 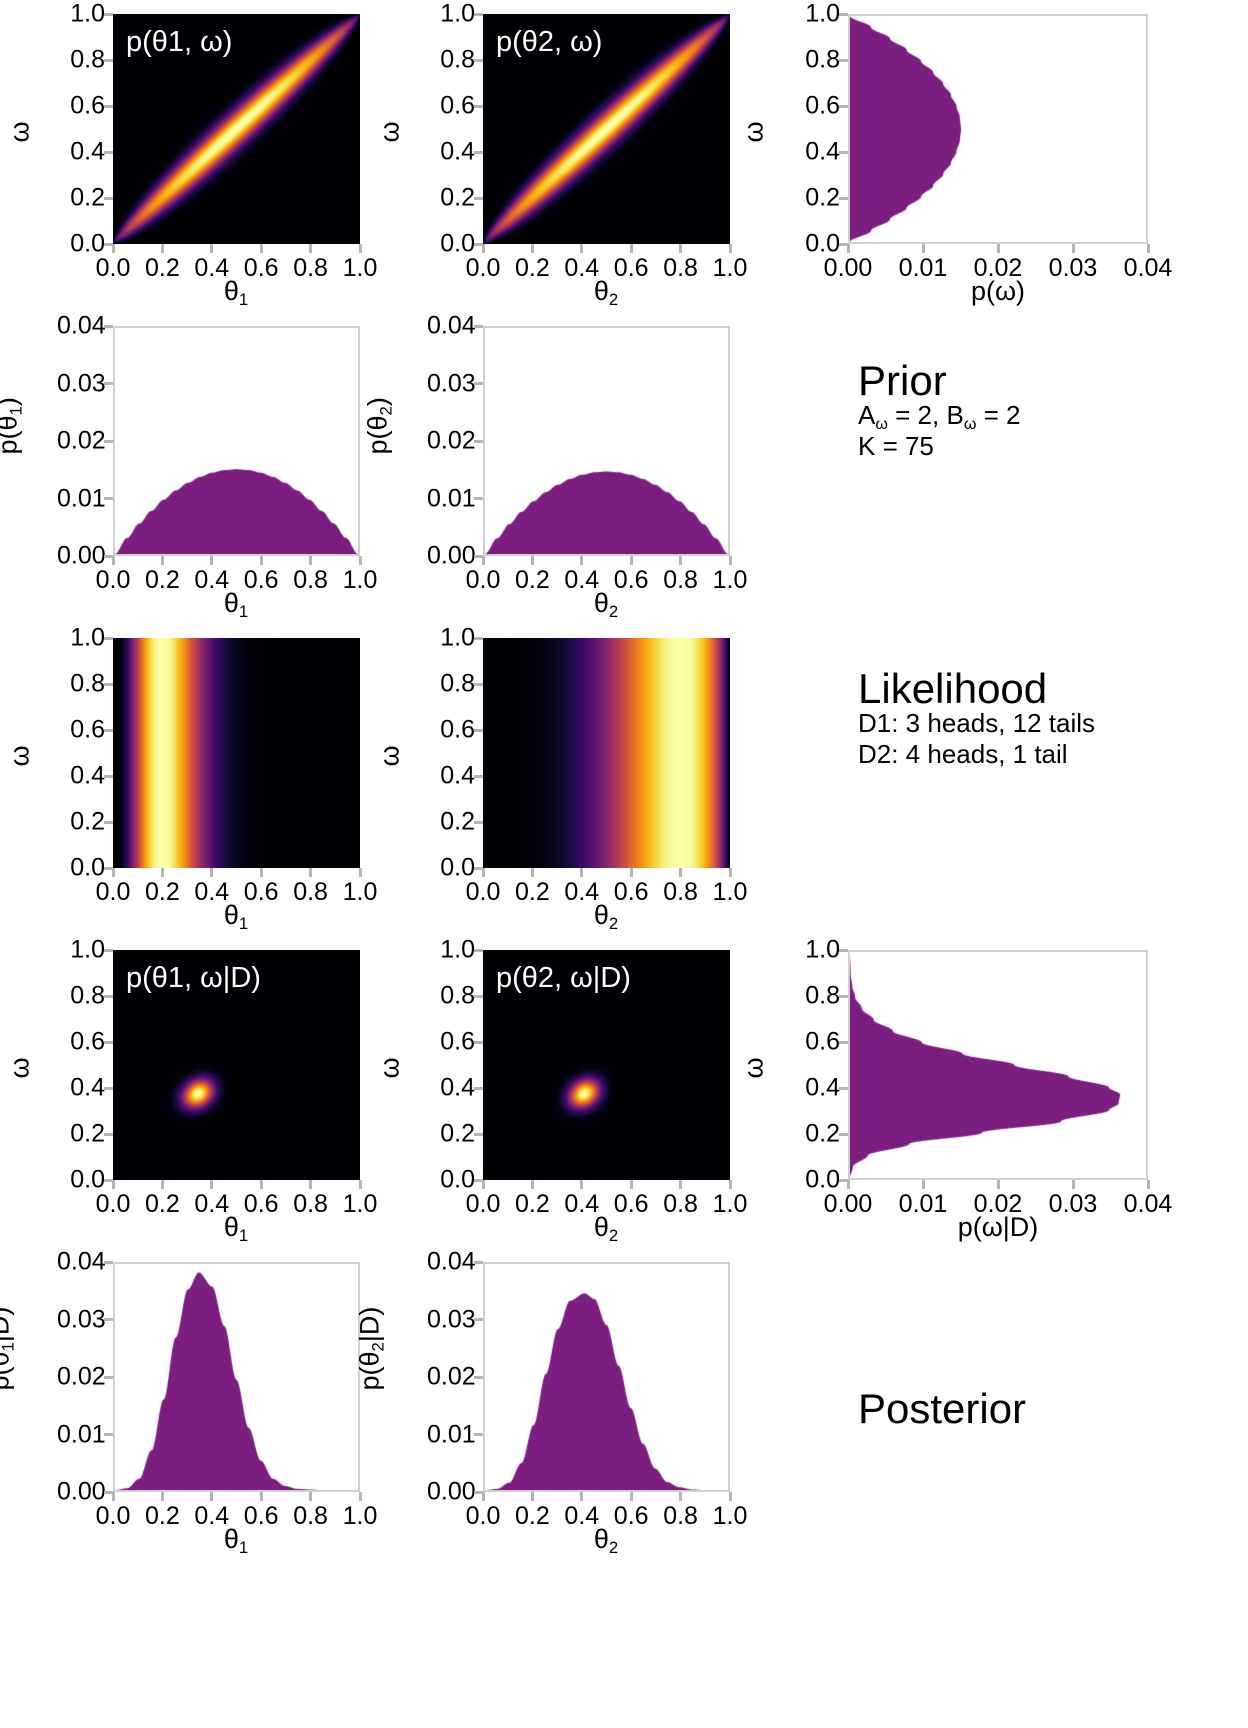 I want to click on ylabel-omega-8-text: ω, so click(x=753, y=1068).